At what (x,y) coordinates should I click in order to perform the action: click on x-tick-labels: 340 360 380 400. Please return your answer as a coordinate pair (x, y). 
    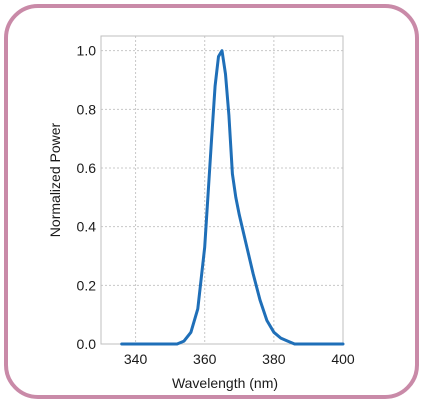
    Looking at the image, I should click on (239, 359).